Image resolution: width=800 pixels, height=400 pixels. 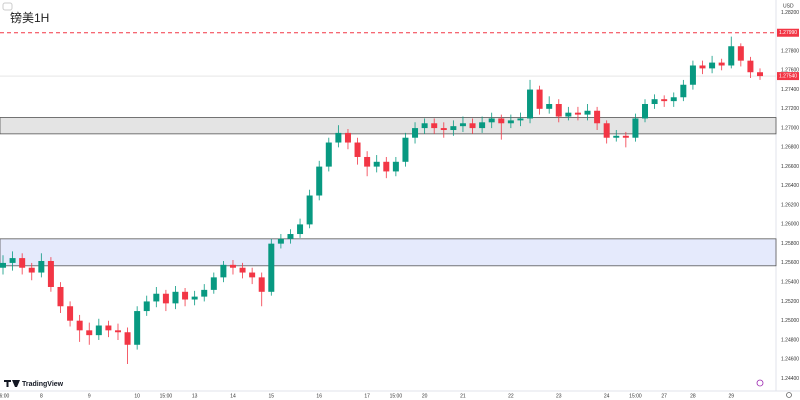 I want to click on y-tick-label: 1.26600, so click(x=790, y=167).